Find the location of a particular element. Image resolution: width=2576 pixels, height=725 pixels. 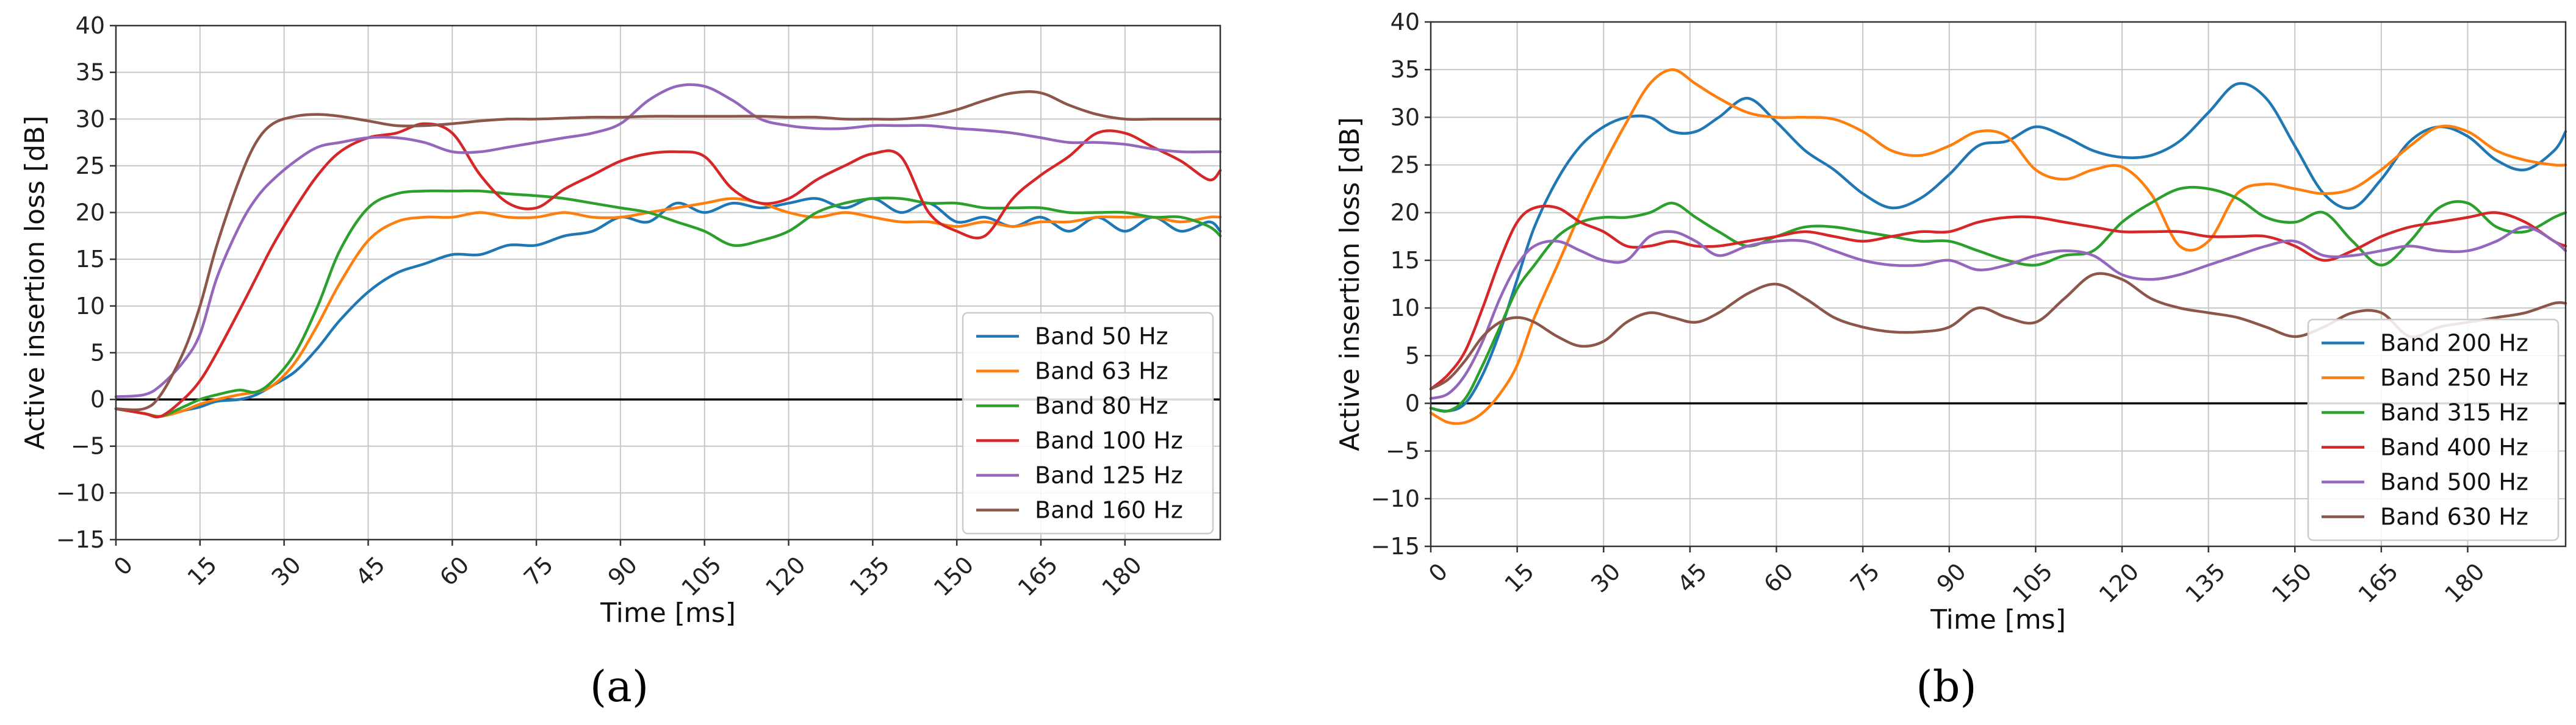

legend-entry: Band 500 Hz is located at coordinates (2454, 482).